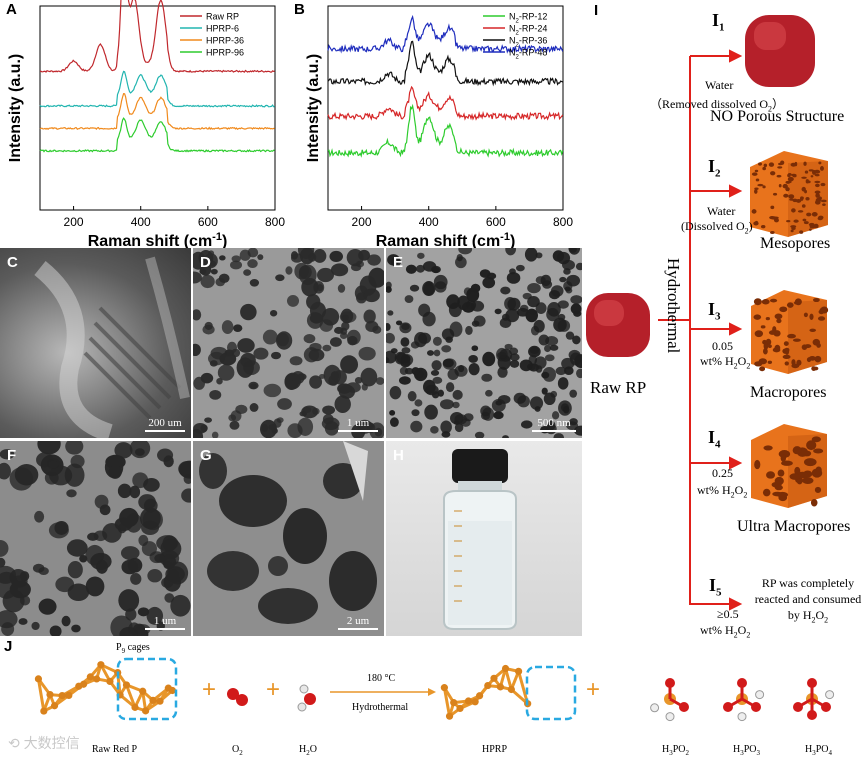  Describe the element at coordinates (480, 539) in the screenshot. I see `vial-illustration` at that location.